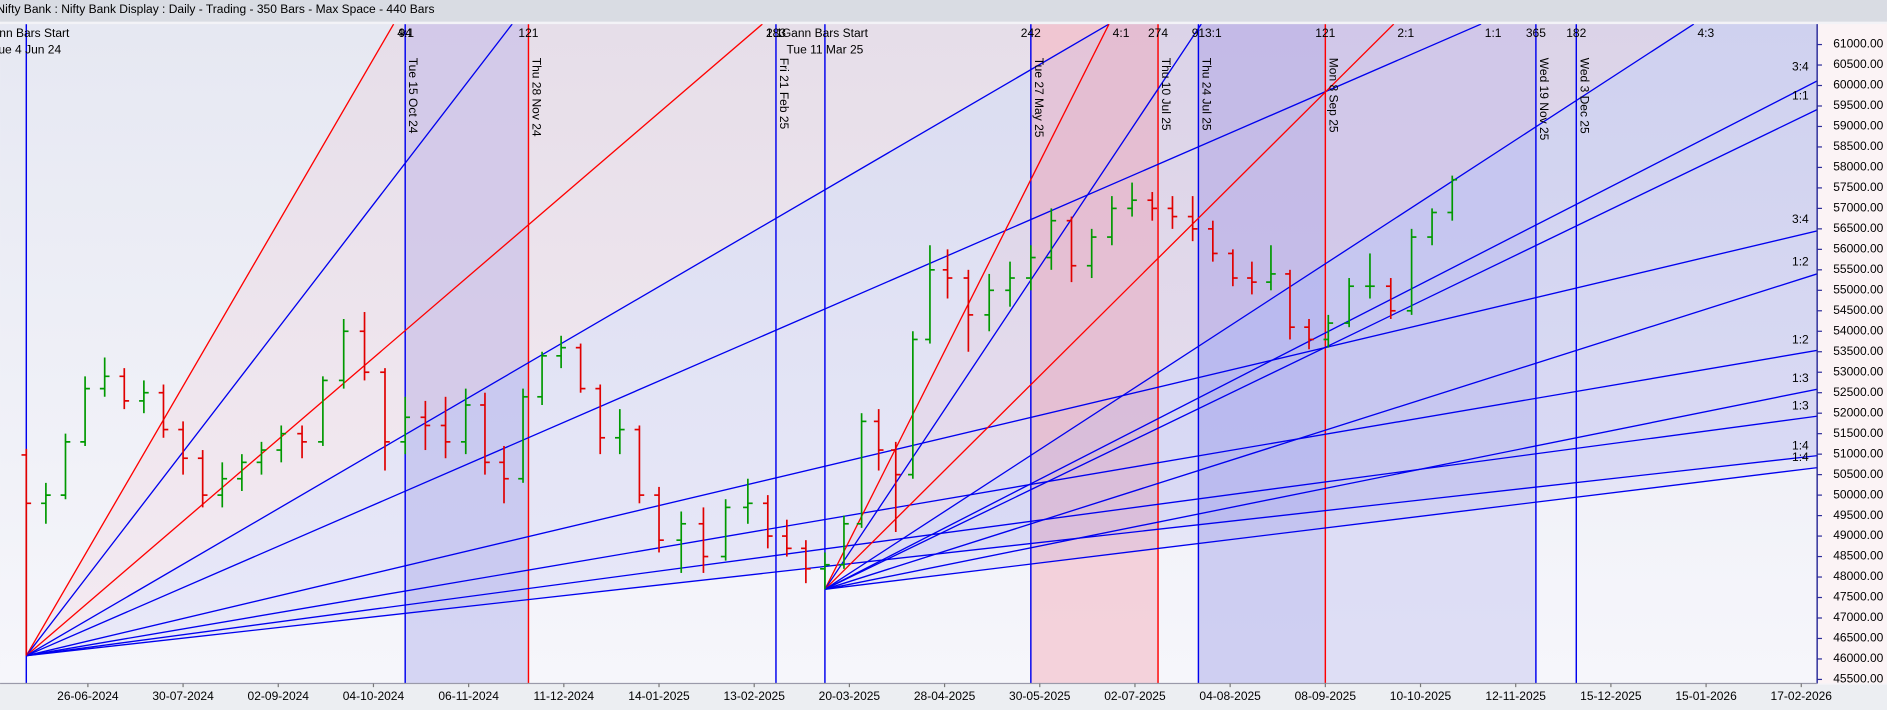 The width and height of the screenshot is (1887, 710). What do you see at coordinates (1800, 261) in the screenshot?
I see `fan-label: 1:2` at bounding box center [1800, 261].